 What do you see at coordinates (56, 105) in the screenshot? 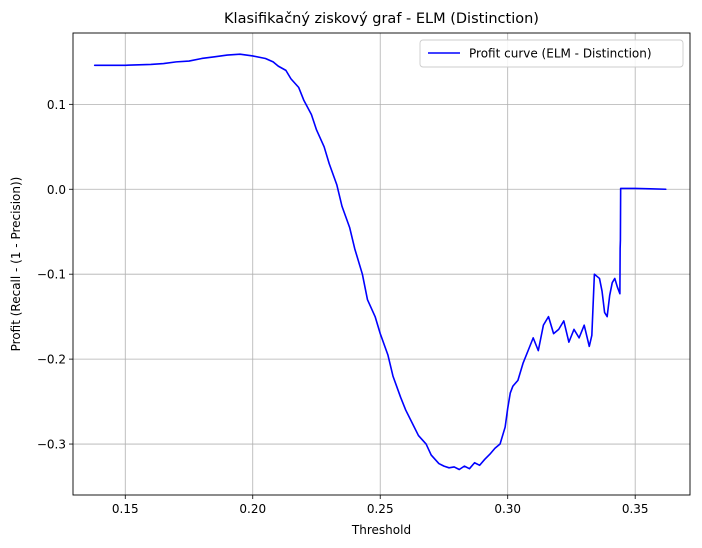
I see `y-tick-label: 0.1` at bounding box center [56, 105].